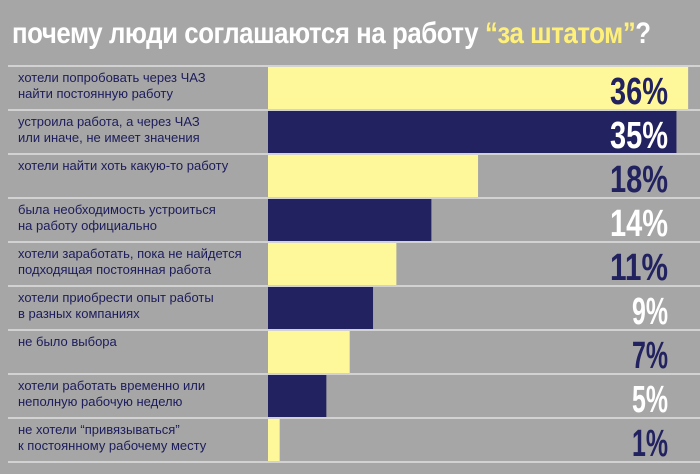  I want to click on value-label: 5%, so click(650, 400).